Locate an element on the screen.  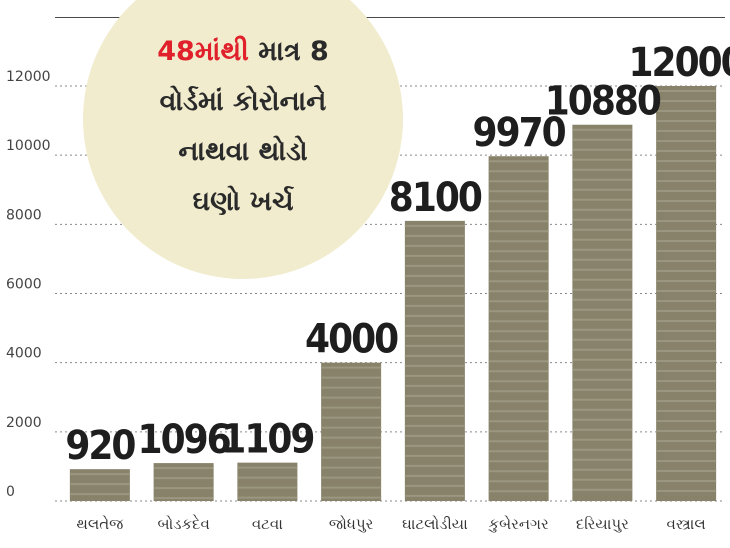
x-tick-label: બોડકદેવ is located at coordinates (183, 523).